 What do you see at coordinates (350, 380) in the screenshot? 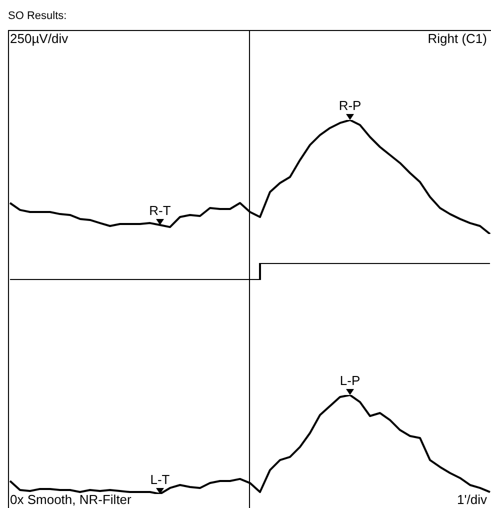
I see `annotation: L-P` at bounding box center [350, 380].